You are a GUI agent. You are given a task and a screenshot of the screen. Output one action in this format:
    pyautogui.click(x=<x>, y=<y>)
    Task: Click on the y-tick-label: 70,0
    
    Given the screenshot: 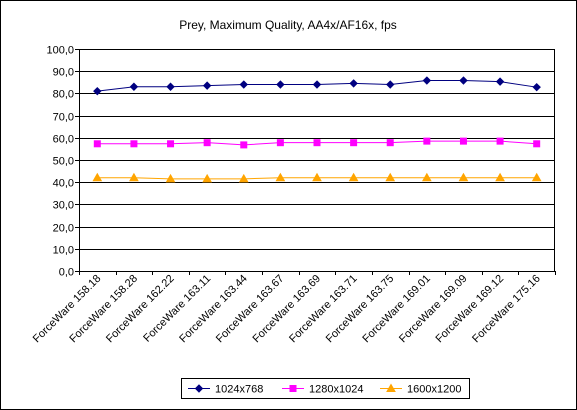 What is the action you would take?
    pyautogui.click(x=63, y=118)
    